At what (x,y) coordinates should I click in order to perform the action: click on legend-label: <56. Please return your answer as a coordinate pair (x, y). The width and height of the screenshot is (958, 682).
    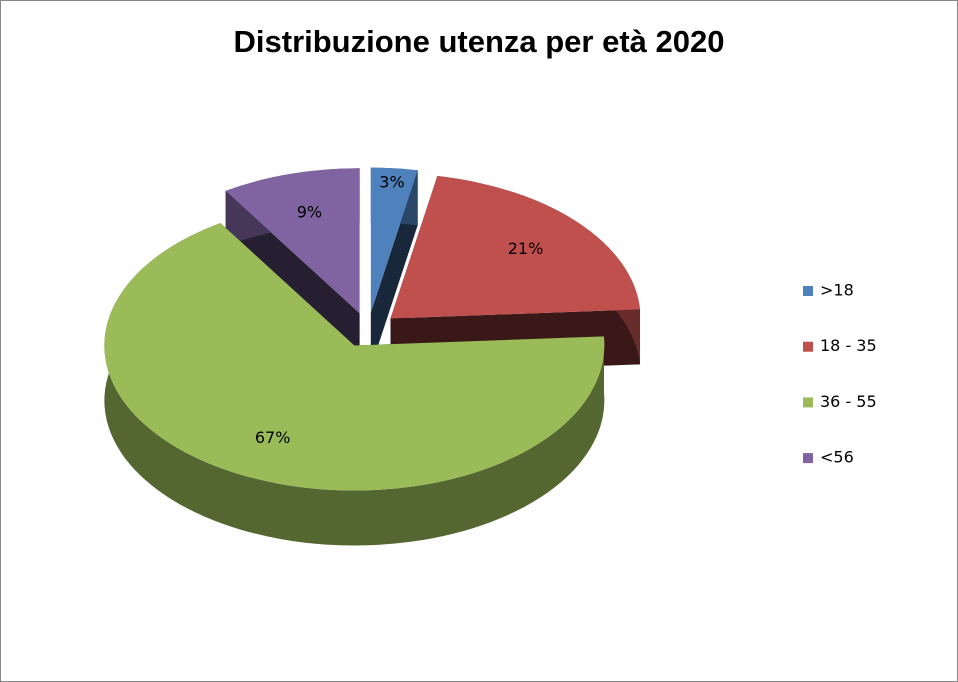
    Looking at the image, I should click on (837, 457).